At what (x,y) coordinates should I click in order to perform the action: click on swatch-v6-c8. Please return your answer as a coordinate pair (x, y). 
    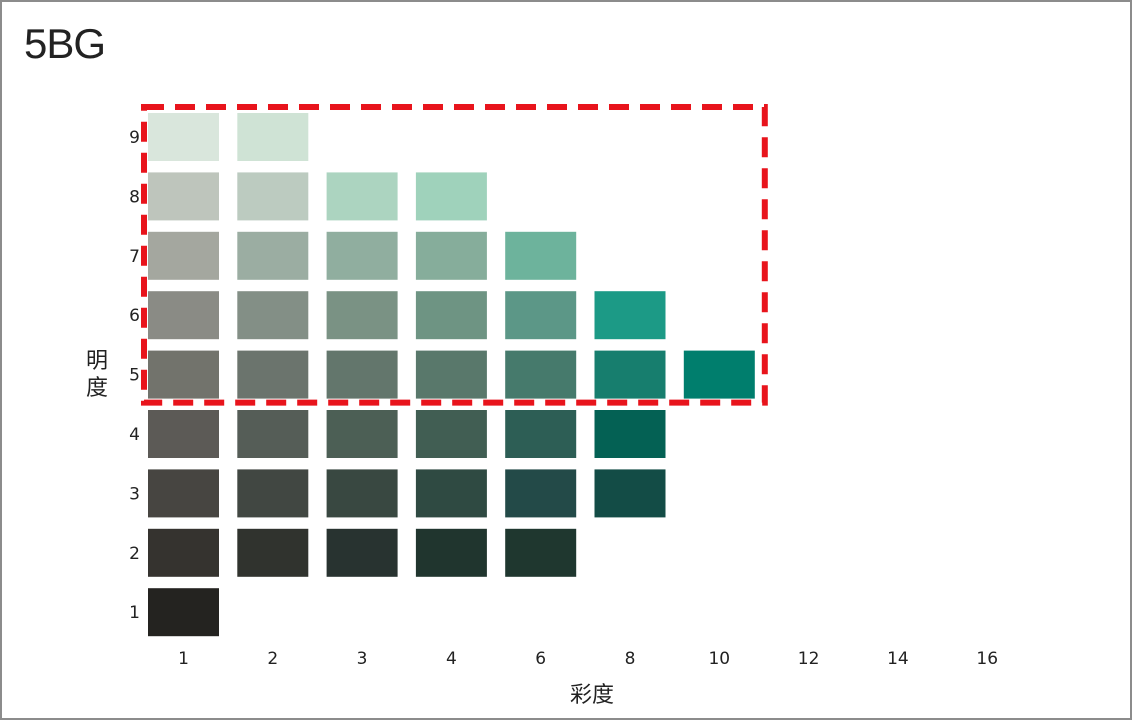
    Looking at the image, I should click on (630, 315).